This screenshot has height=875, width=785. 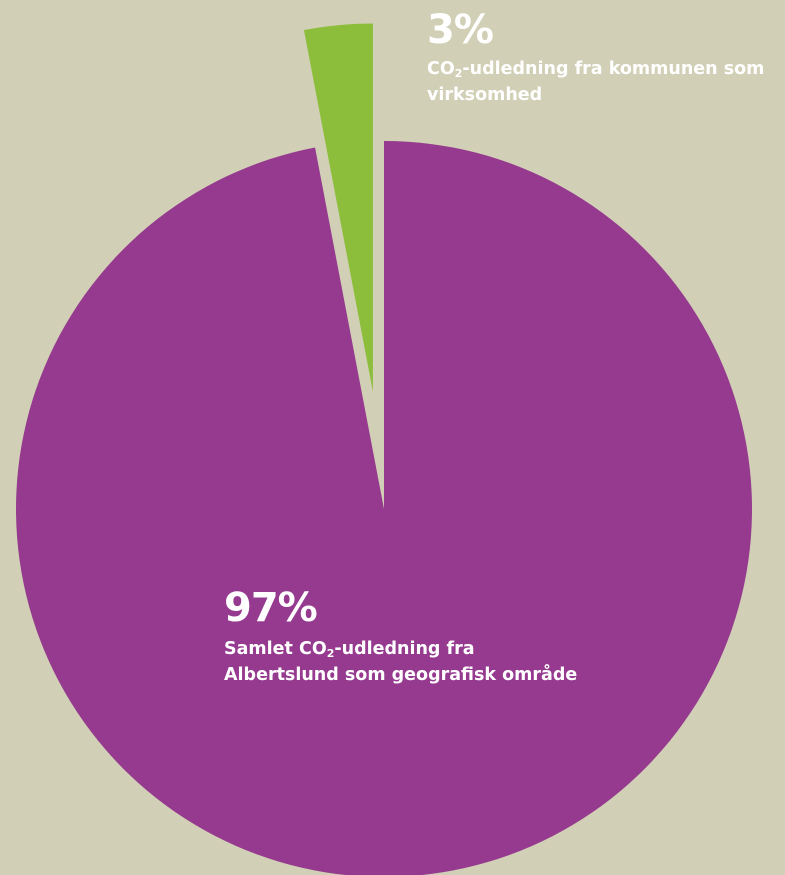 I want to click on slice-description-97-part1: Samlet CO, so click(x=275, y=649).